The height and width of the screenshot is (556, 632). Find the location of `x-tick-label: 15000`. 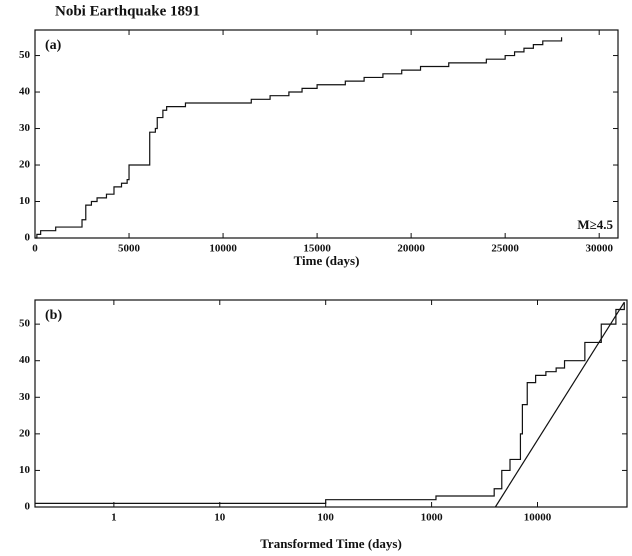

x-tick-label: 15000 is located at coordinates (317, 249).